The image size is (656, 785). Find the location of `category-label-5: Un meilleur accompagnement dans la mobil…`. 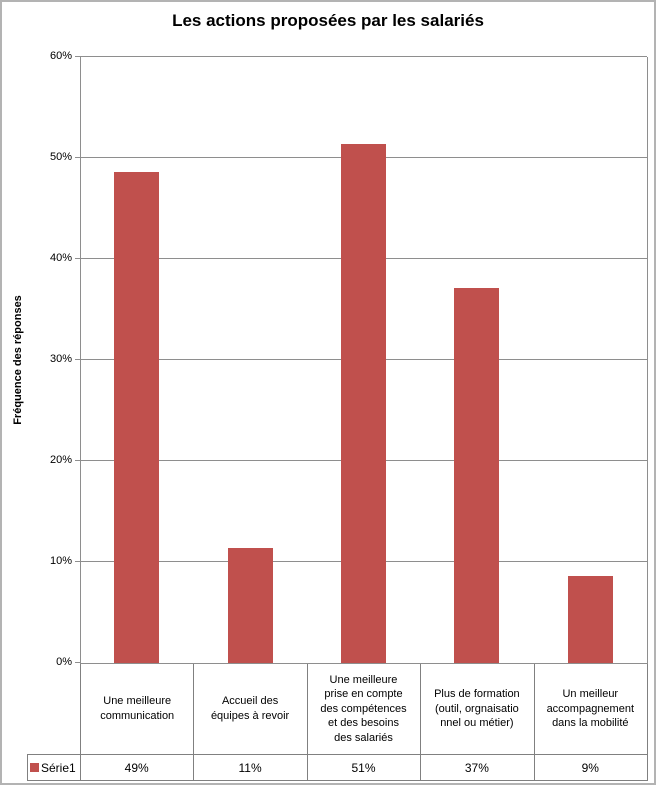

category-label-5: Un meilleur accompagnement dans la mobil… is located at coordinates (591, 709).